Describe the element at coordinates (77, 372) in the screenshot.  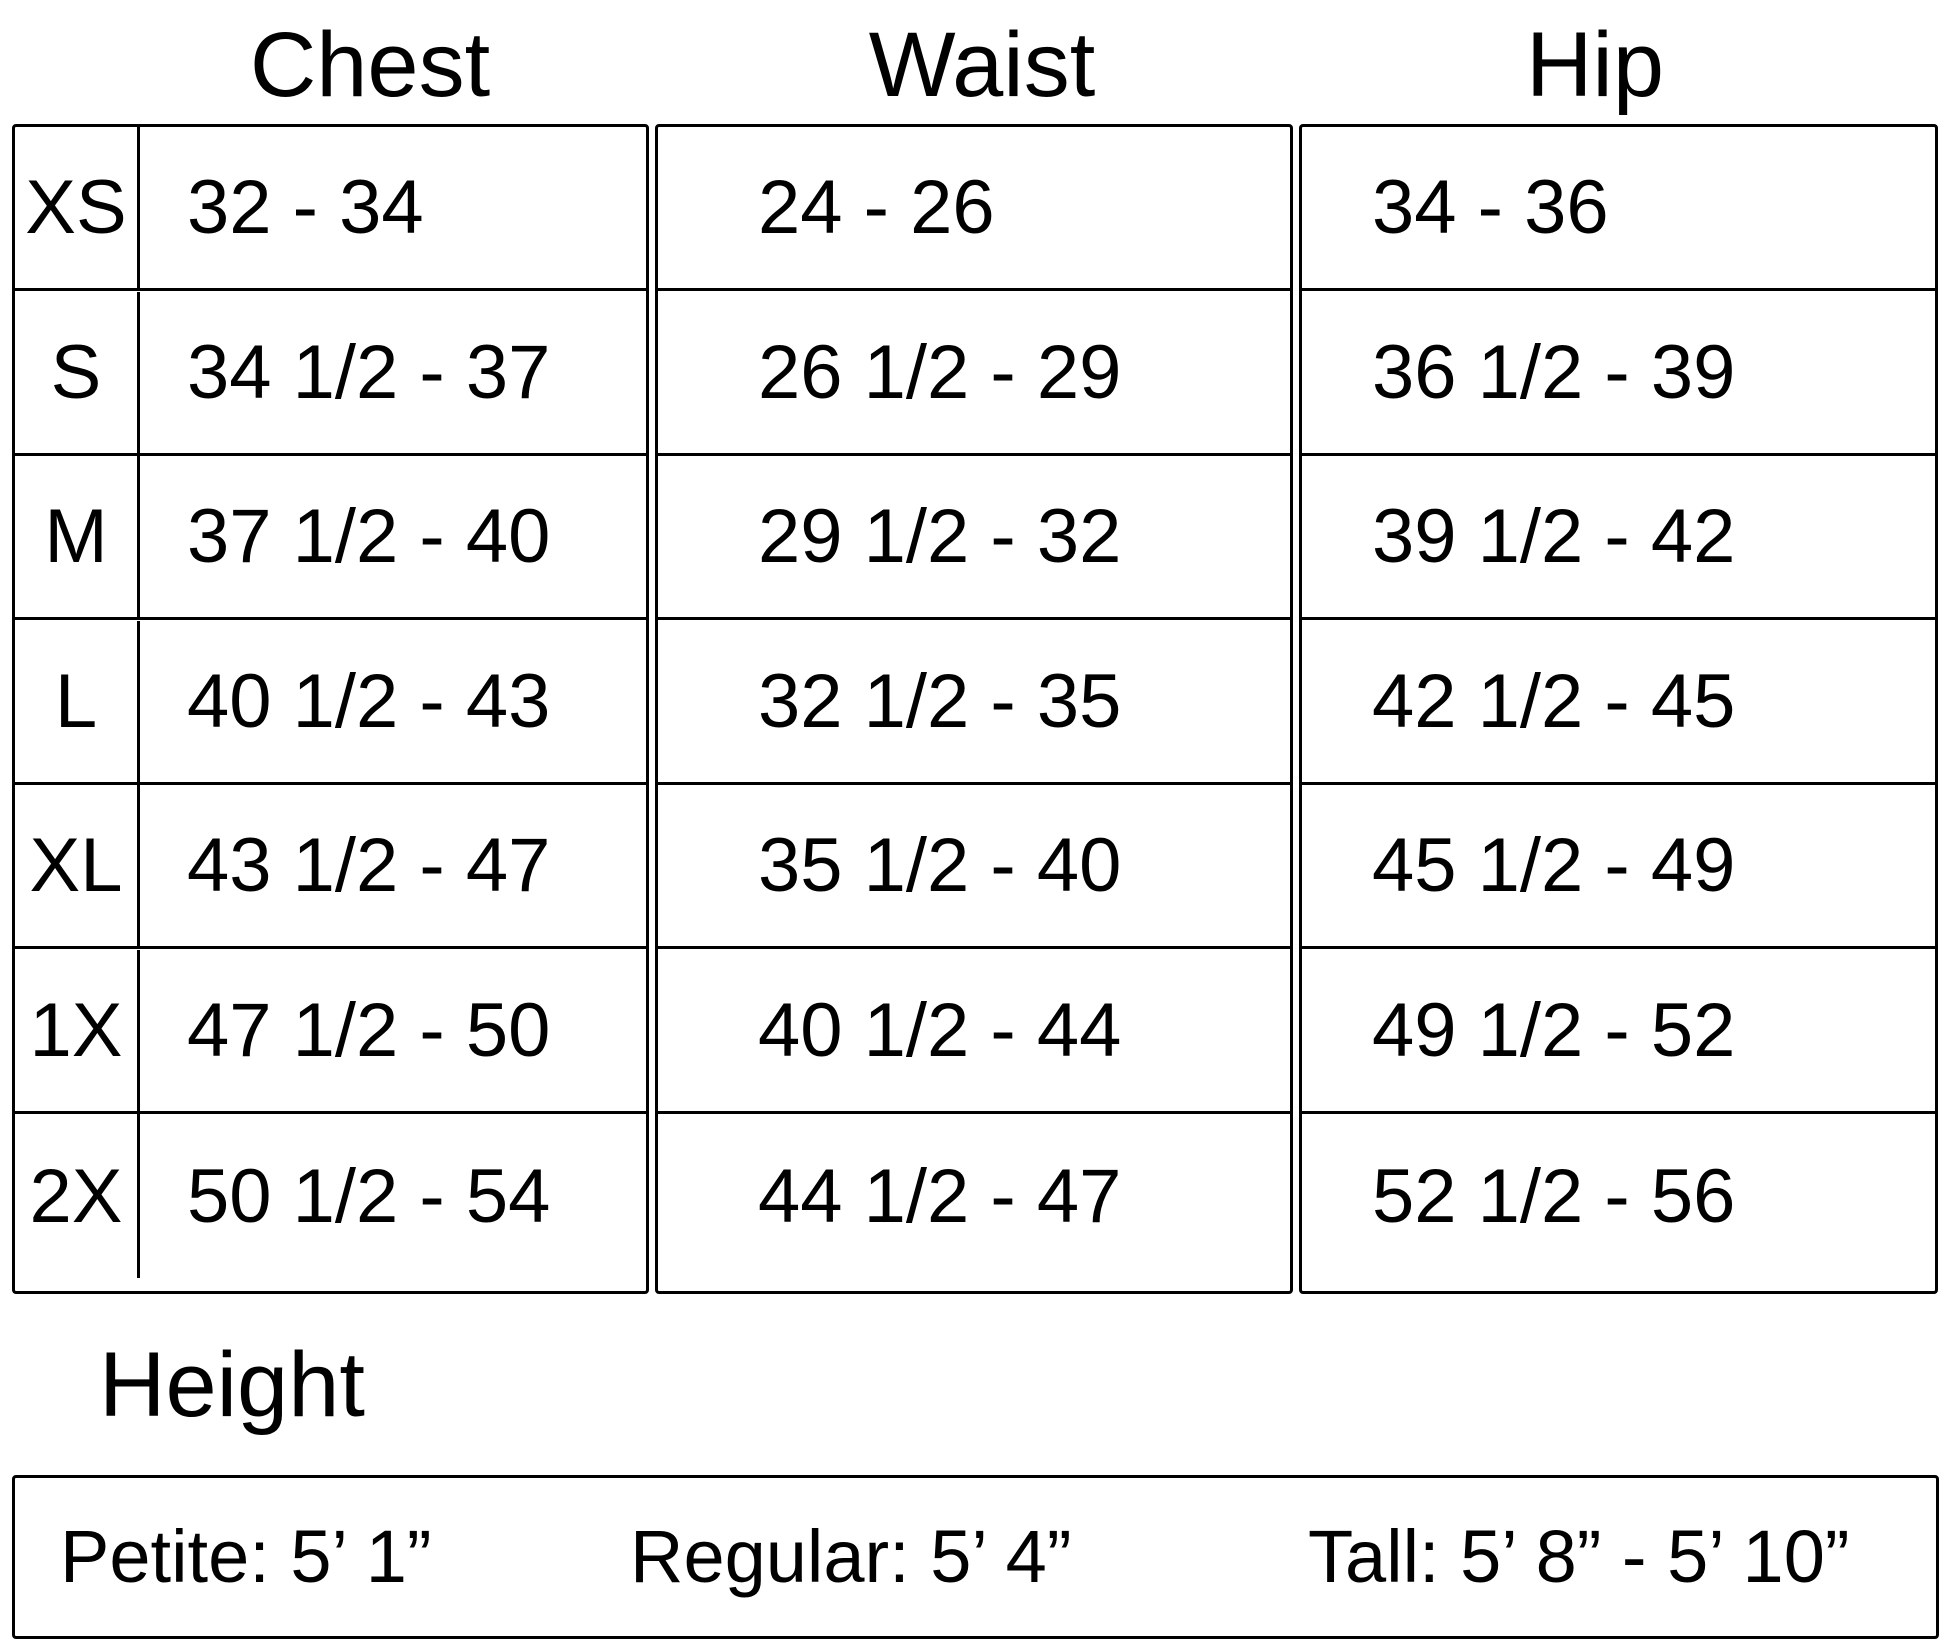
I see `size-label: S` at that location.